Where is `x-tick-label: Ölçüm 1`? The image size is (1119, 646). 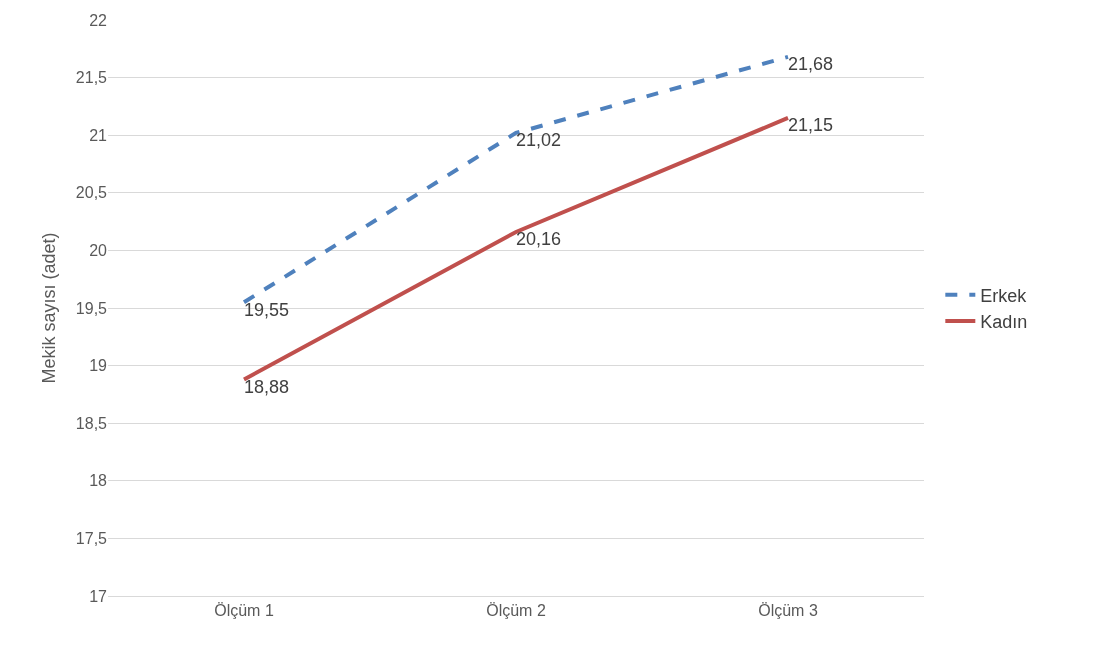 x-tick-label: Ölçüm 1 is located at coordinates (244, 611).